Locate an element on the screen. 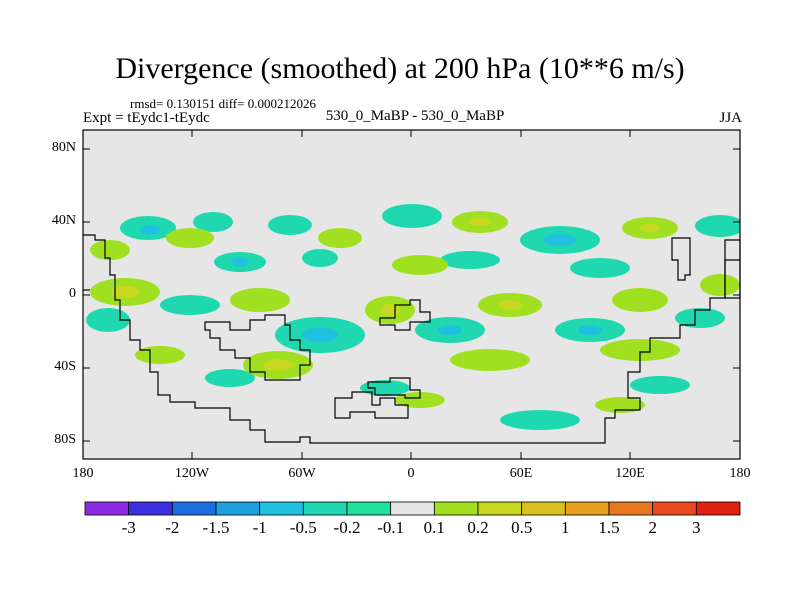 The width and height of the screenshot is (800, 600). colorbar-label: 0.5 is located at coordinates (522, 527).